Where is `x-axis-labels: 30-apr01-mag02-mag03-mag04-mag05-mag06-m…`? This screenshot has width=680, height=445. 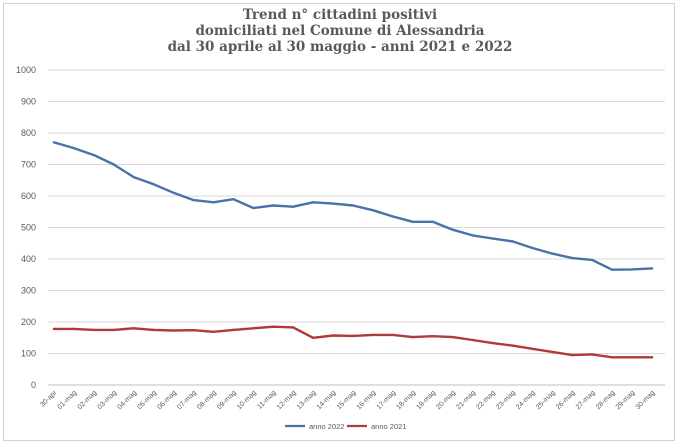 x-axis-labels: 30-apr01-mag02-mag03-mag04-mag05-mag06-m… is located at coordinates (347, 400).